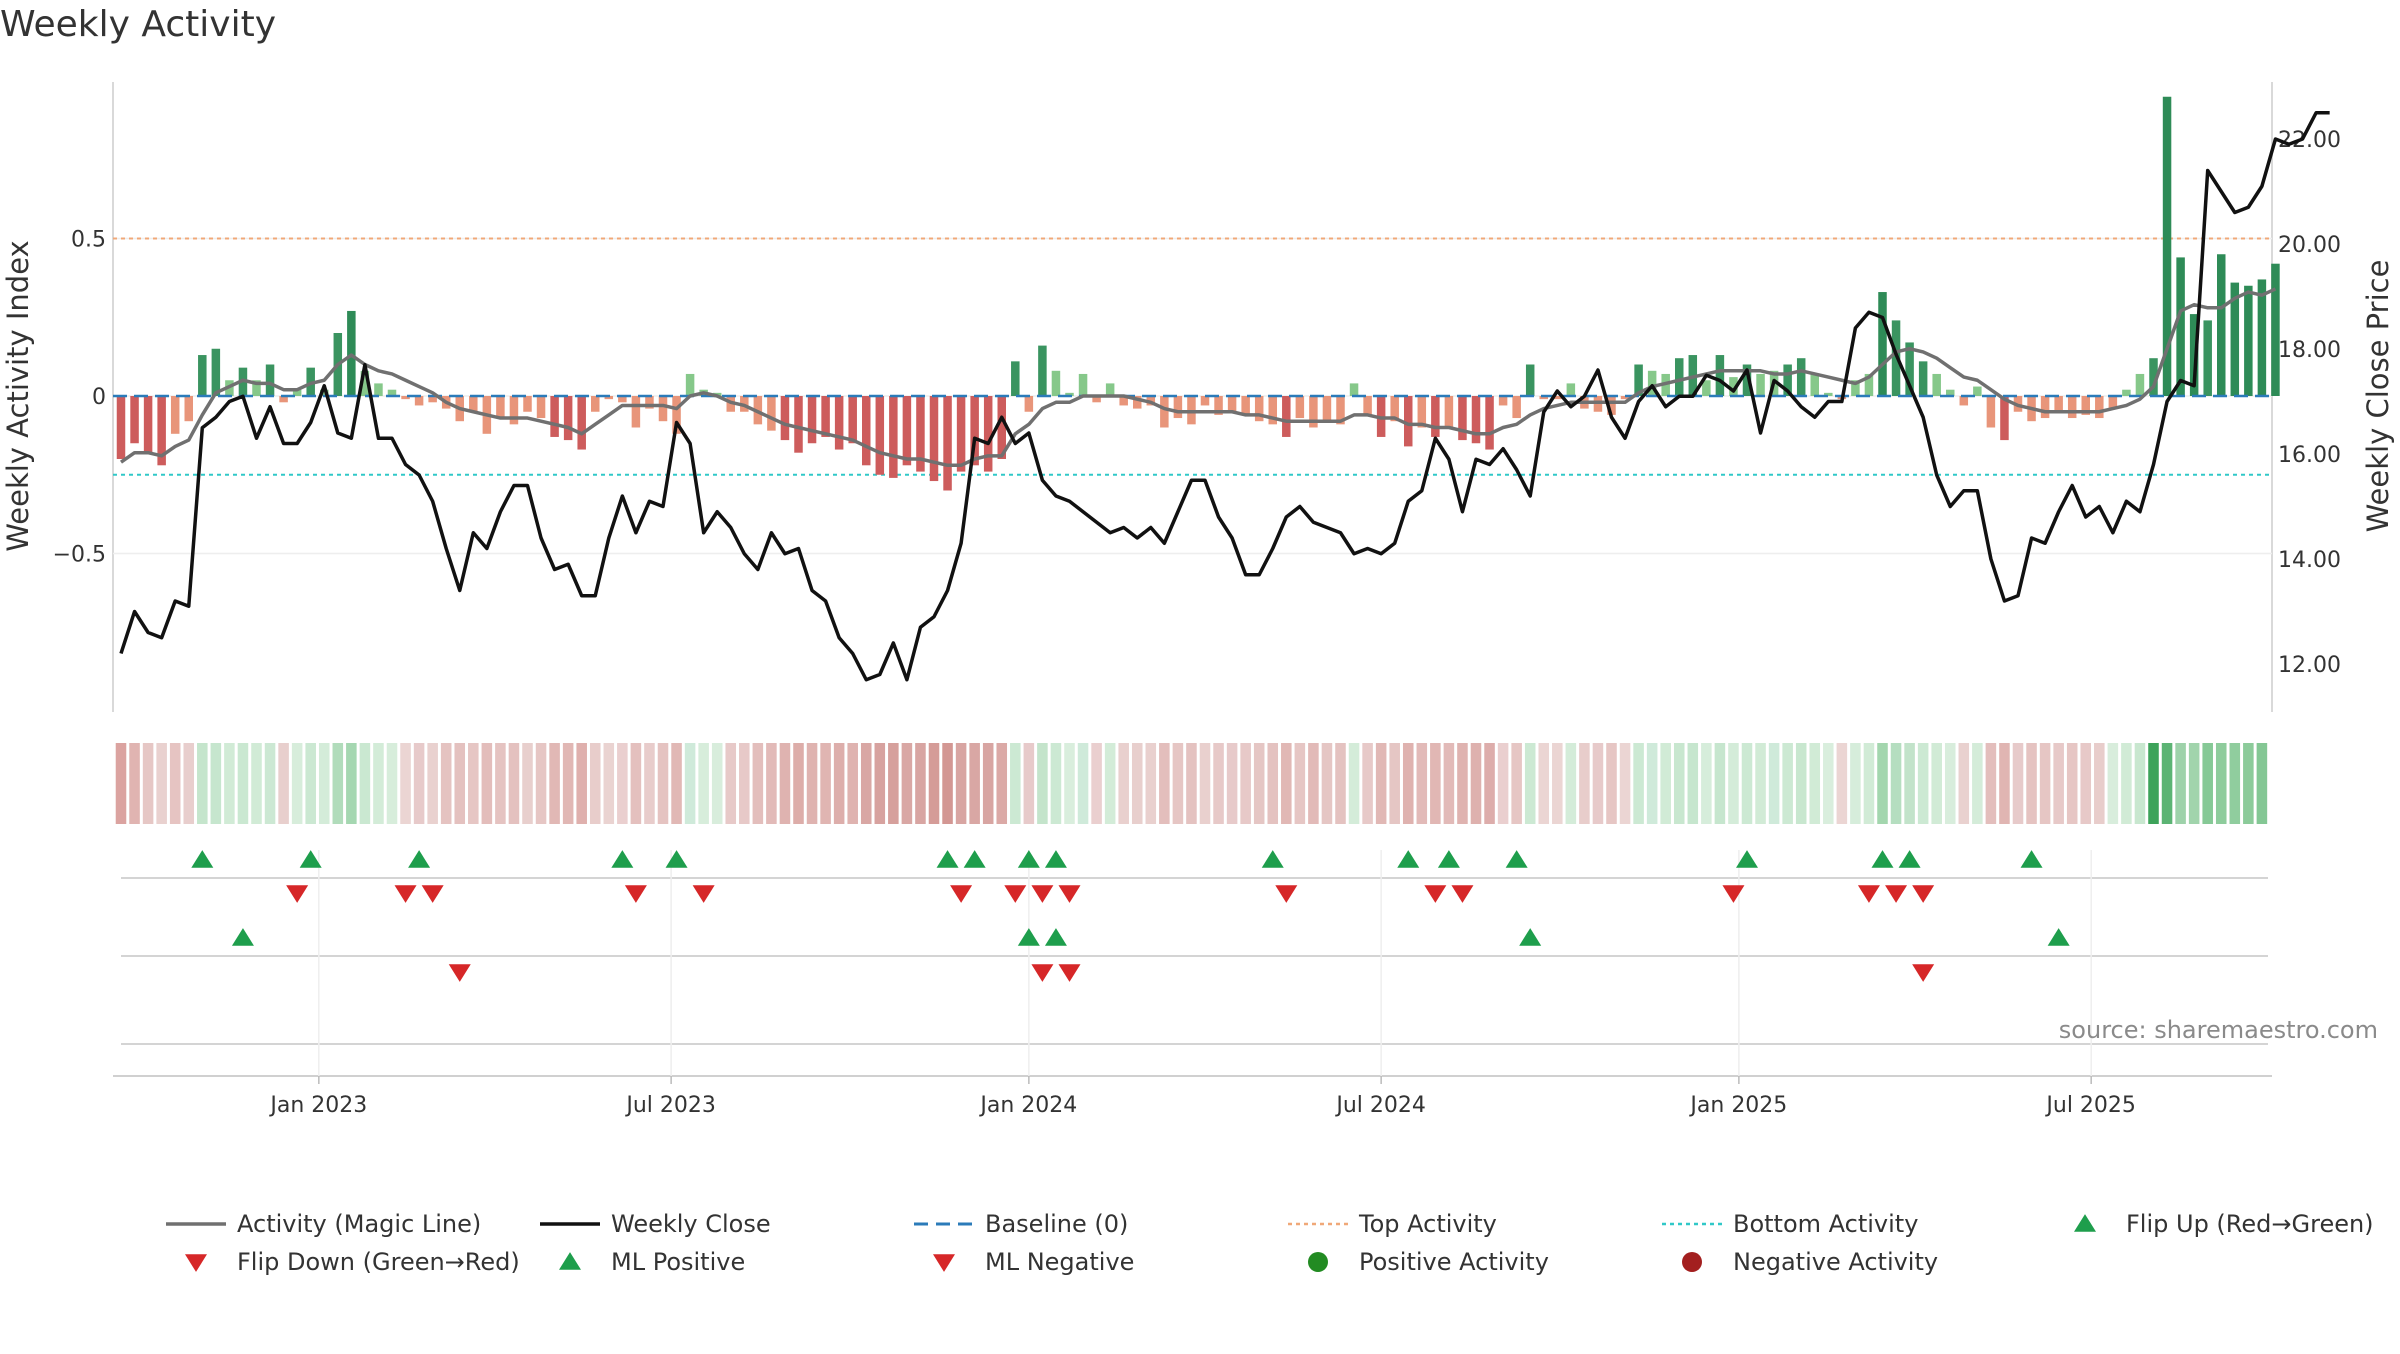 The width and height of the screenshot is (2400, 1354). What do you see at coordinates (2309, 560) in the screenshot?
I see `right-tick-label: 14.00` at bounding box center [2309, 560].